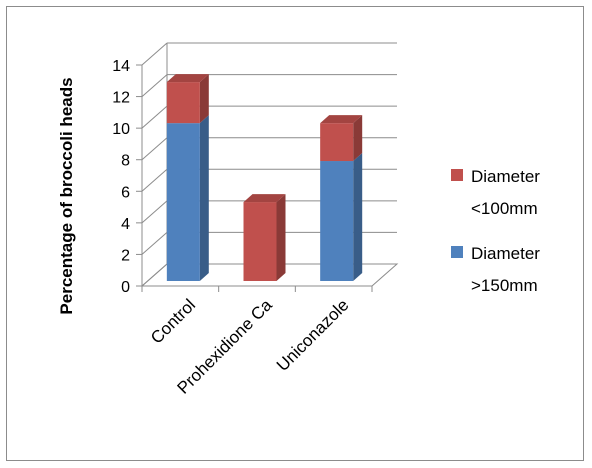 This screenshot has height=468, width=592. I want to click on y-tick-label: 4, so click(125, 224).